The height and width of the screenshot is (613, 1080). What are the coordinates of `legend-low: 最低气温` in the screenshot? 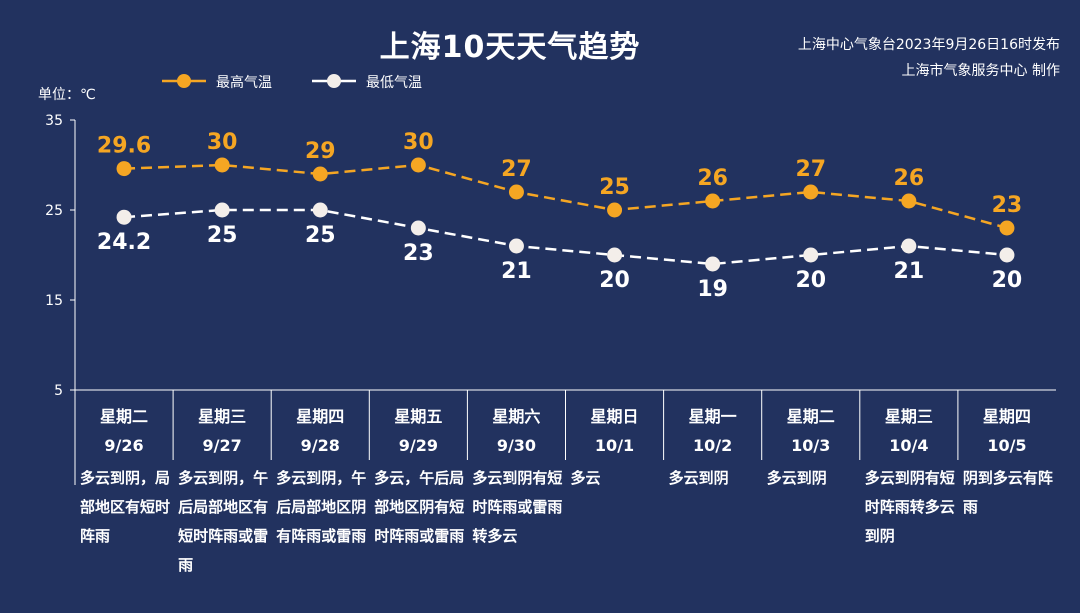 It's located at (390, 81).